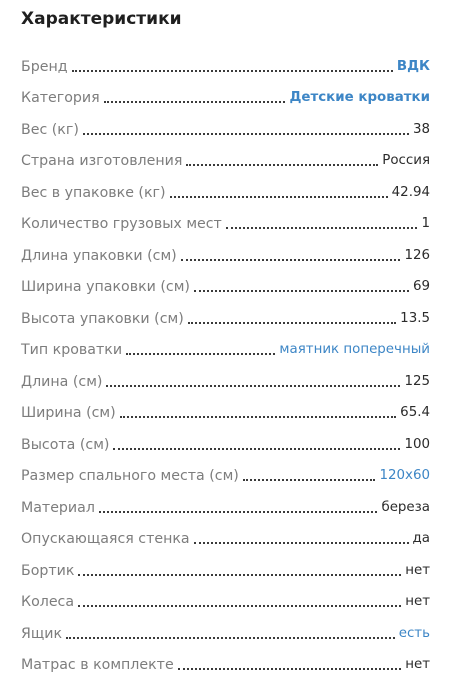  I want to click on spec-value: 126, so click(417, 255).